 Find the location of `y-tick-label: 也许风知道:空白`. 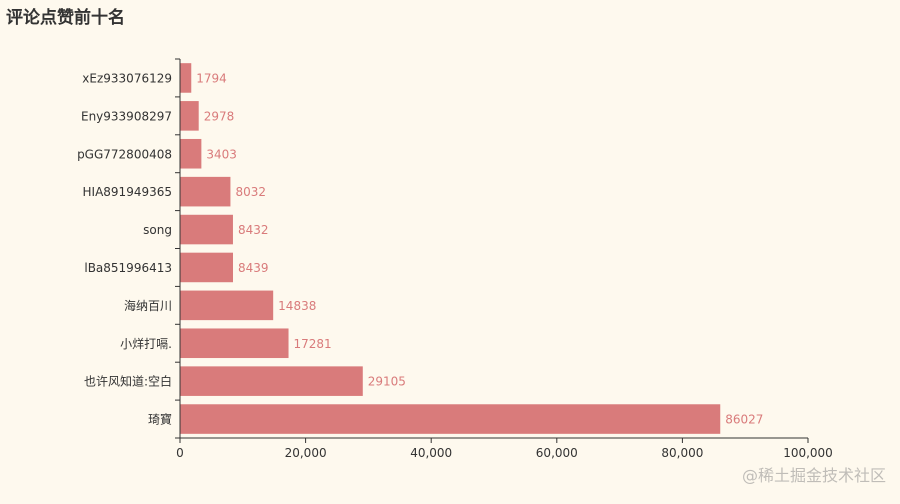

y-tick-label: 也许风知道:空白 is located at coordinates (128, 381).